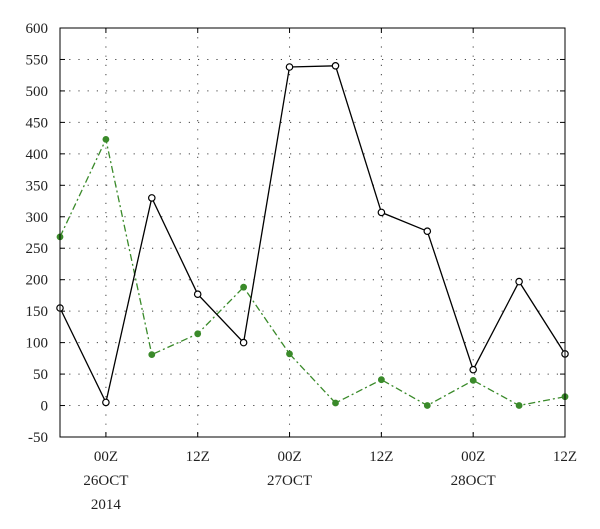 This screenshot has height=529, width=600. Describe the element at coordinates (105, 481) in the screenshot. I see `x-date-label: 26OCT` at that location.